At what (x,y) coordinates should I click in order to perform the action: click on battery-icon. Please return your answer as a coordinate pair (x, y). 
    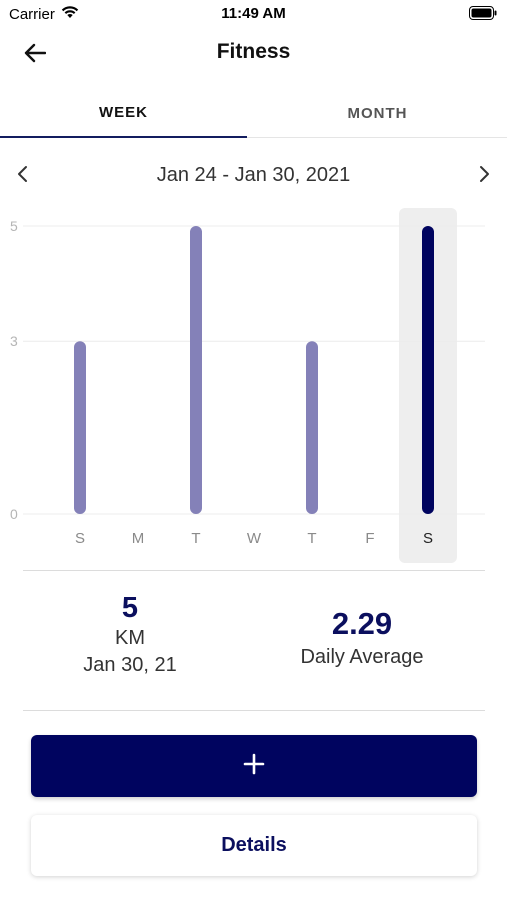
    Looking at the image, I should click on (483, 15).